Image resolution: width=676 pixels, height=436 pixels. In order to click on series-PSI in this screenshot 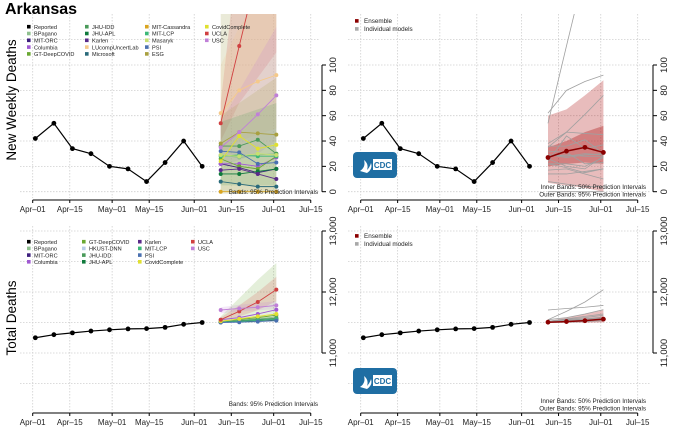, I will do `click(248, 157)`.